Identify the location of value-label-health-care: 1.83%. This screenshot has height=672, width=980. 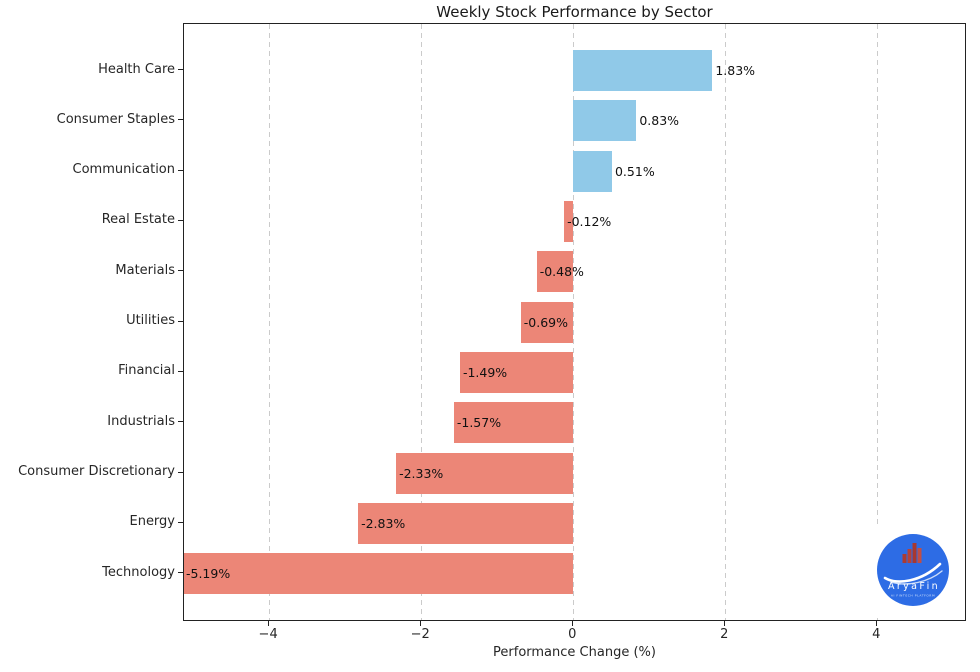
(735, 70).